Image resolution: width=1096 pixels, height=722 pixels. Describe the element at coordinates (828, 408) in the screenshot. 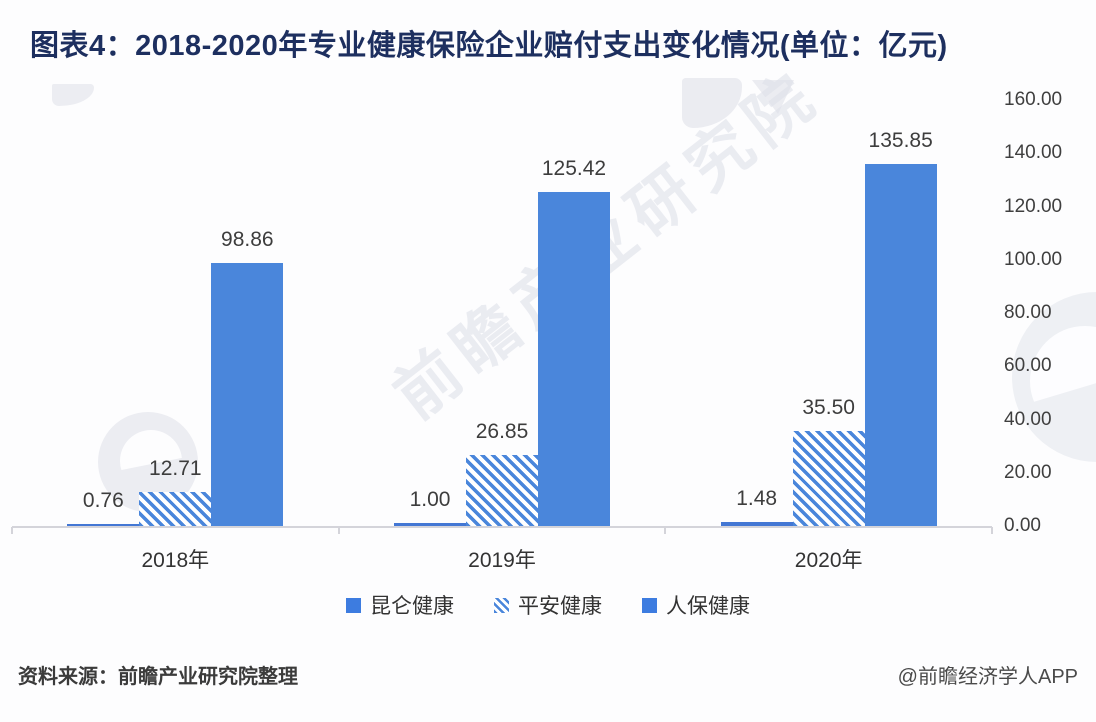

I see `bar-value-label: 35.50` at that location.